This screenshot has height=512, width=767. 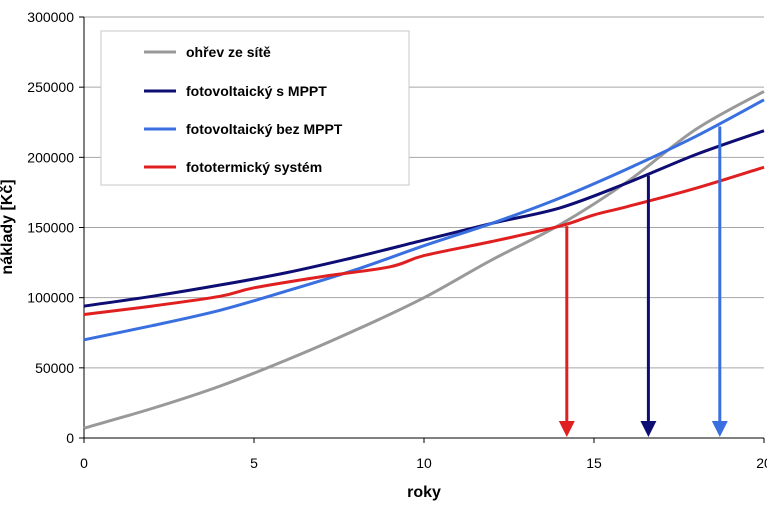 What do you see at coordinates (254, 463) in the screenshot?
I see `x-tick-label: 5` at bounding box center [254, 463].